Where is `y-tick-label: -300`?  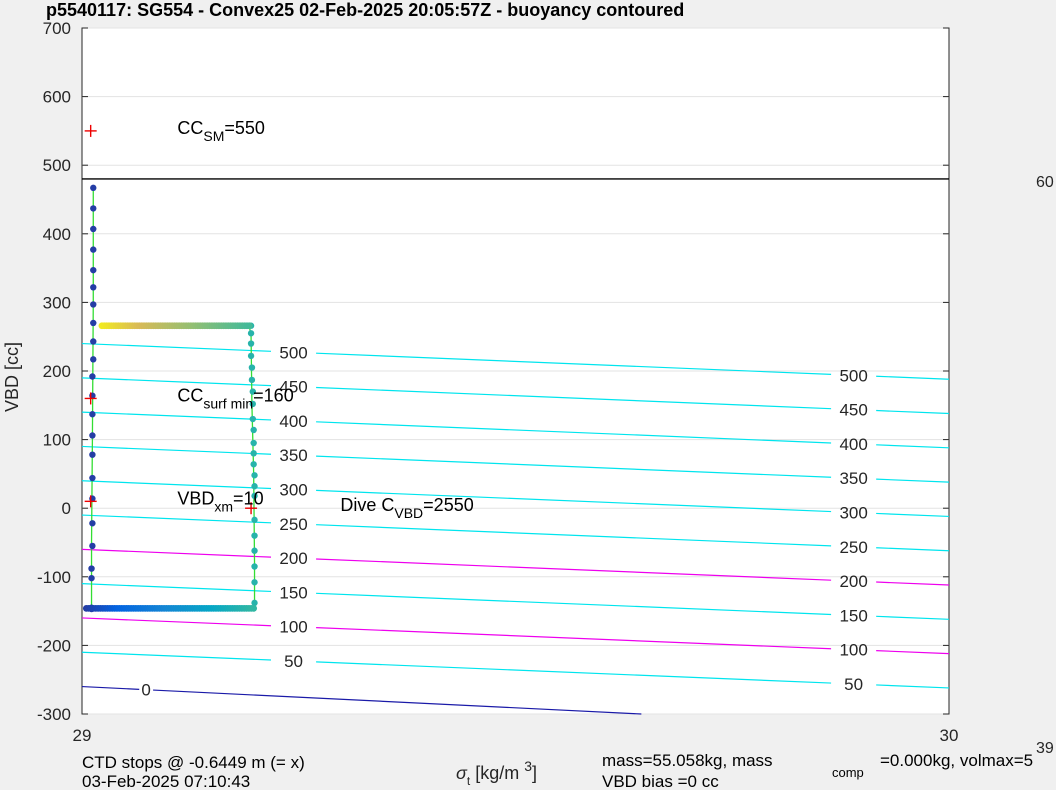
y-tick-label: -300 is located at coordinates (54, 714).